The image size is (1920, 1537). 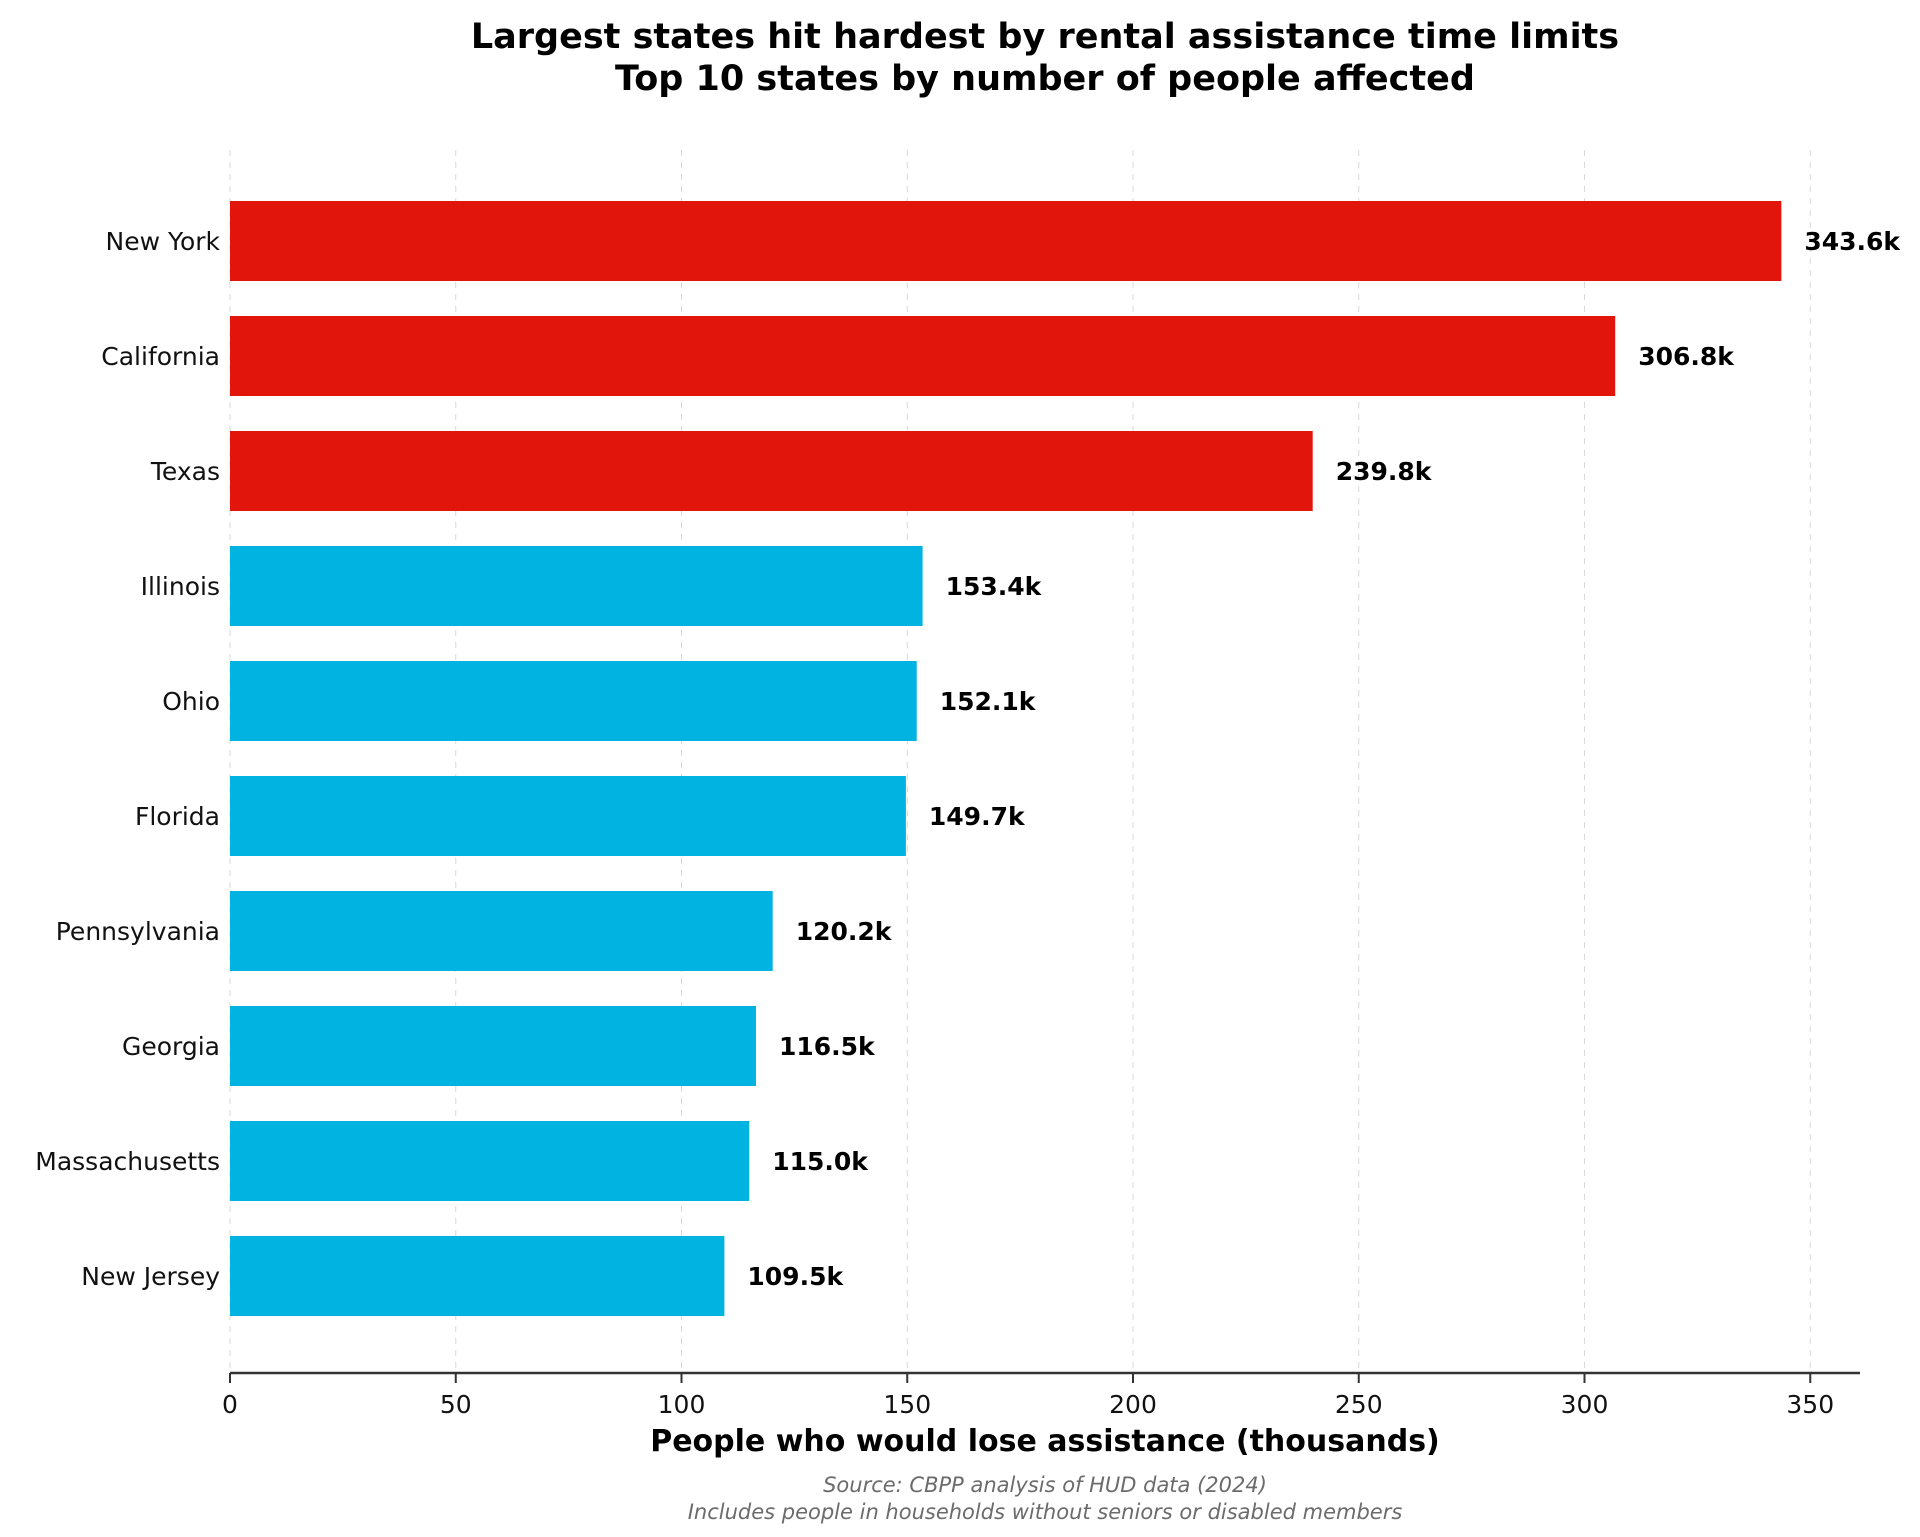 I want to click on category-label: Texas, so click(x=185, y=471).